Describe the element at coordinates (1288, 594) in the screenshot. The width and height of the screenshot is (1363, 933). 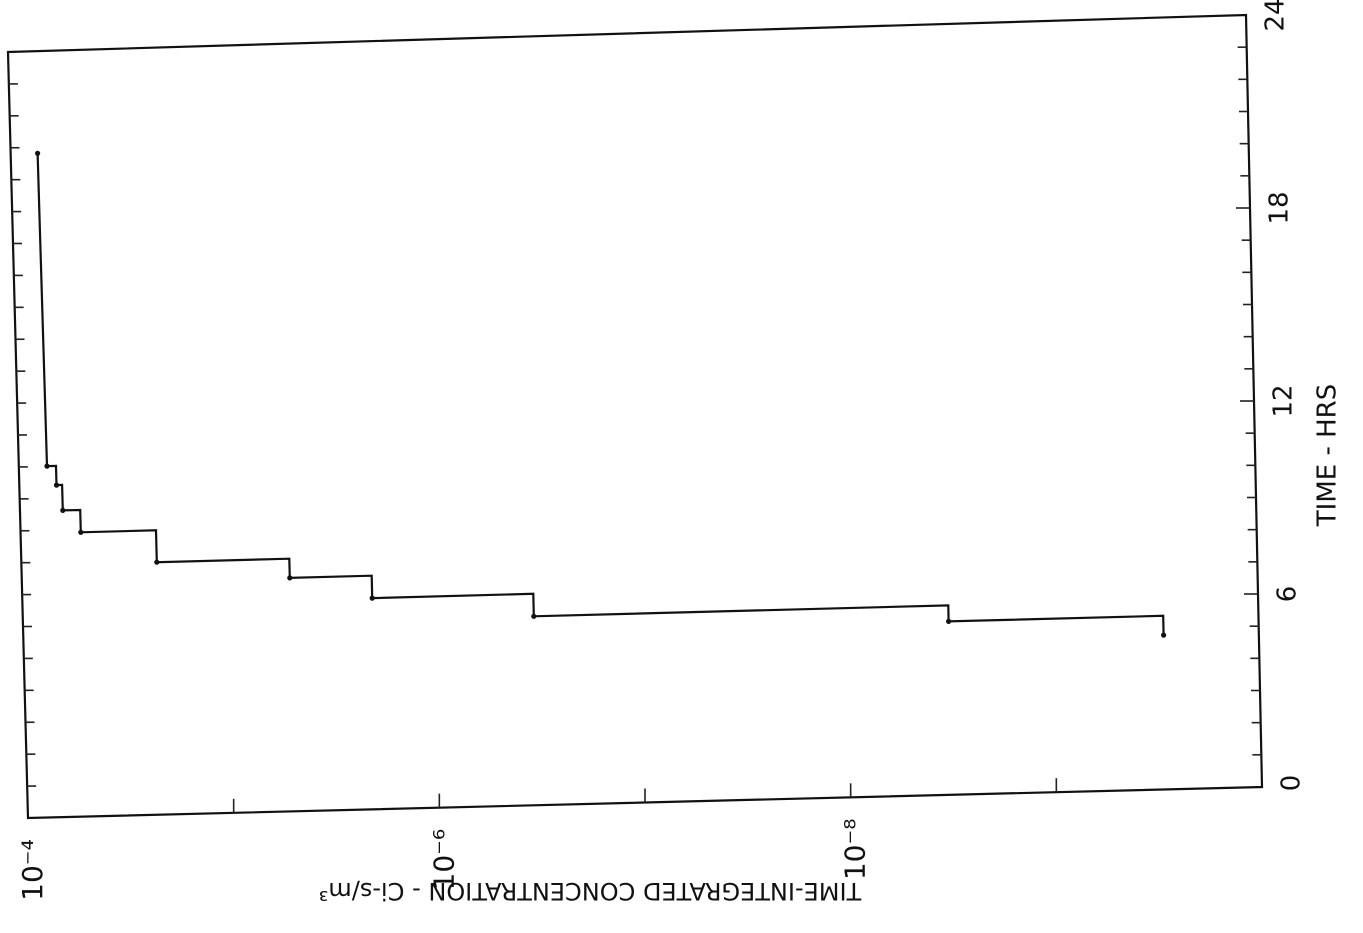
I see `time-tick-label: 6` at that location.